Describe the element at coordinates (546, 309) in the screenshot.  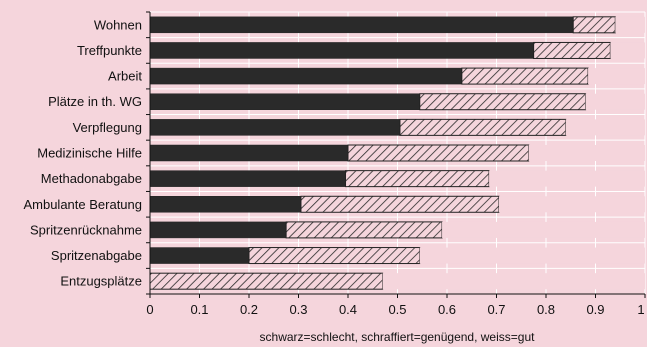
I see `x-tick-label-0.8: 0.8` at that location.